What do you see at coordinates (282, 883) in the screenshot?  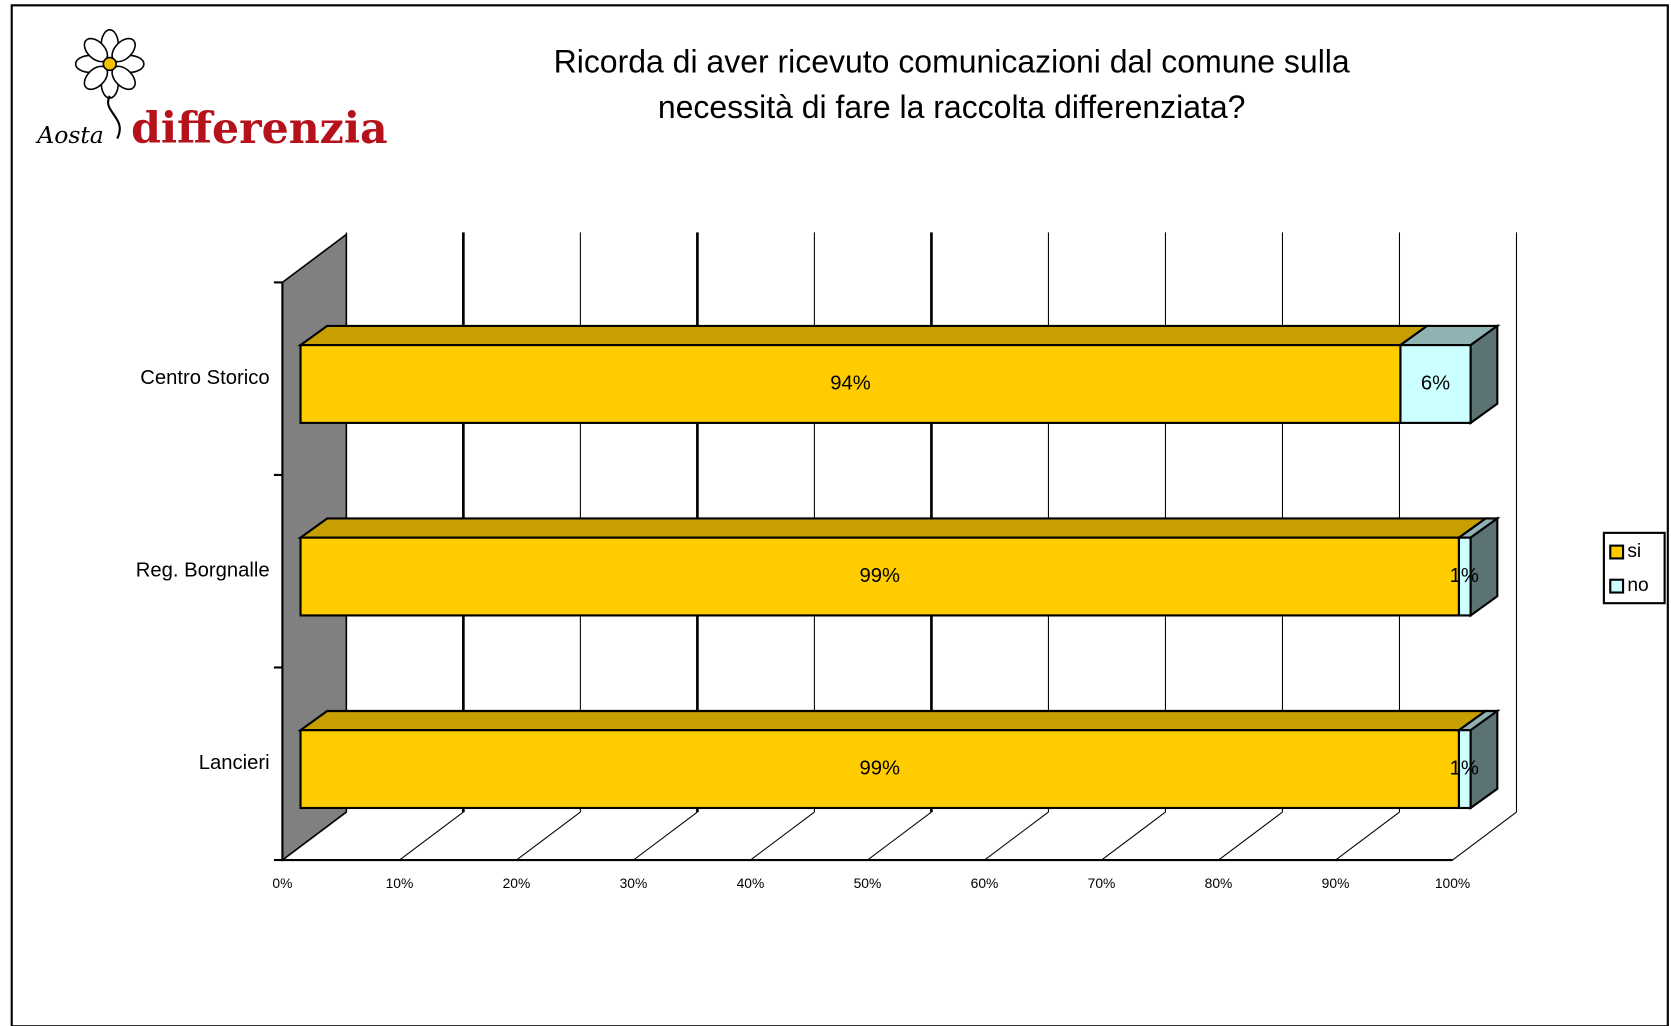 I see `x-tick-label: 0%` at bounding box center [282, 883].